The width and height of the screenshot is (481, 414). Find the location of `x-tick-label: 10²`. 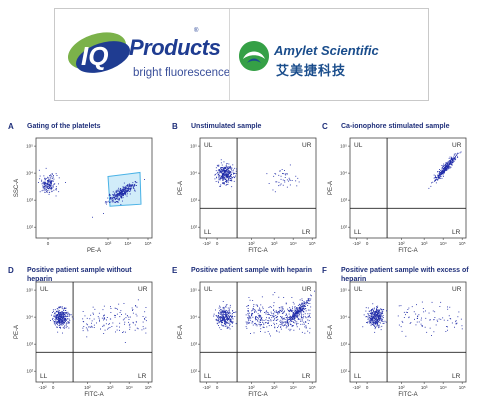

x-tick-label: 10² is located at coordinates (87, 387).